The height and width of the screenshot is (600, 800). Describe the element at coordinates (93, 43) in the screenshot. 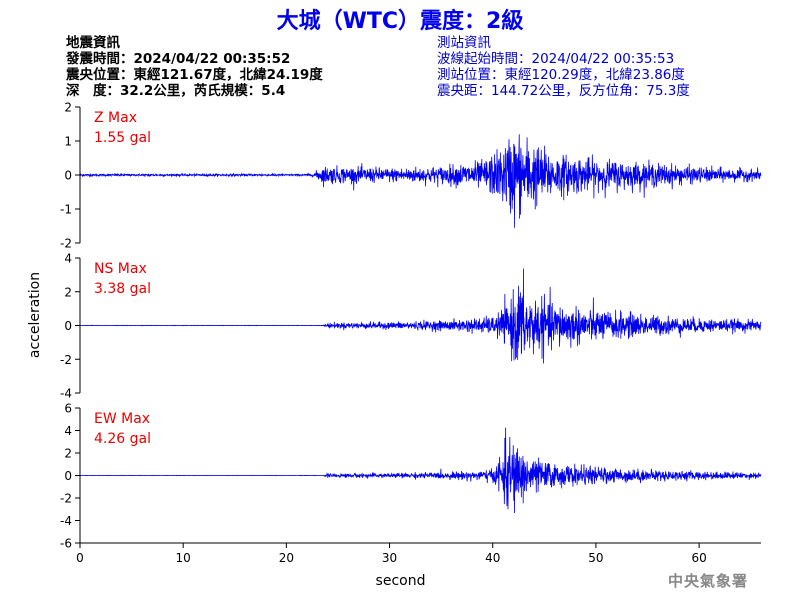

I see `quake-info-heading: 地震資訊` at that location.